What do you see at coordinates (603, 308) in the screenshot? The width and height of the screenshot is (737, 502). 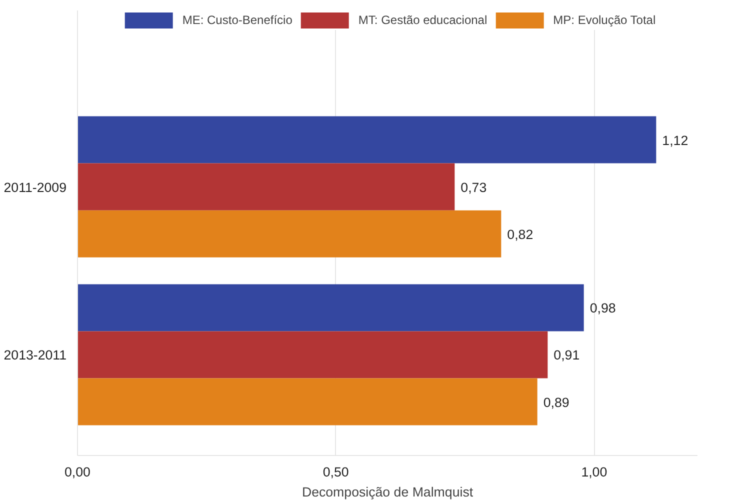 I see `data-label: 0,98` at bounding box center [603, 308].